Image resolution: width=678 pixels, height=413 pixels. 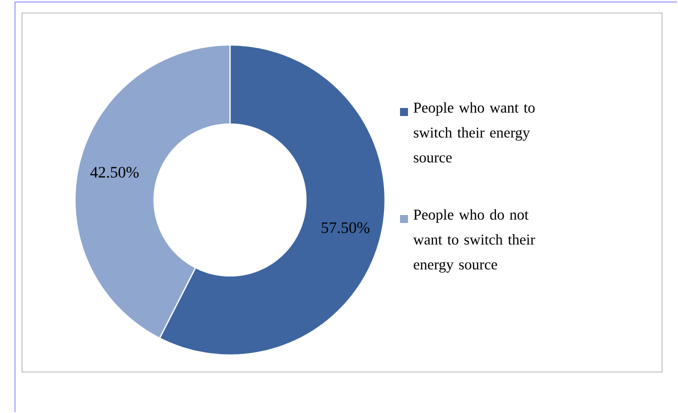 I want to click on data-label: 42.50%, so click(x=114, y=172).